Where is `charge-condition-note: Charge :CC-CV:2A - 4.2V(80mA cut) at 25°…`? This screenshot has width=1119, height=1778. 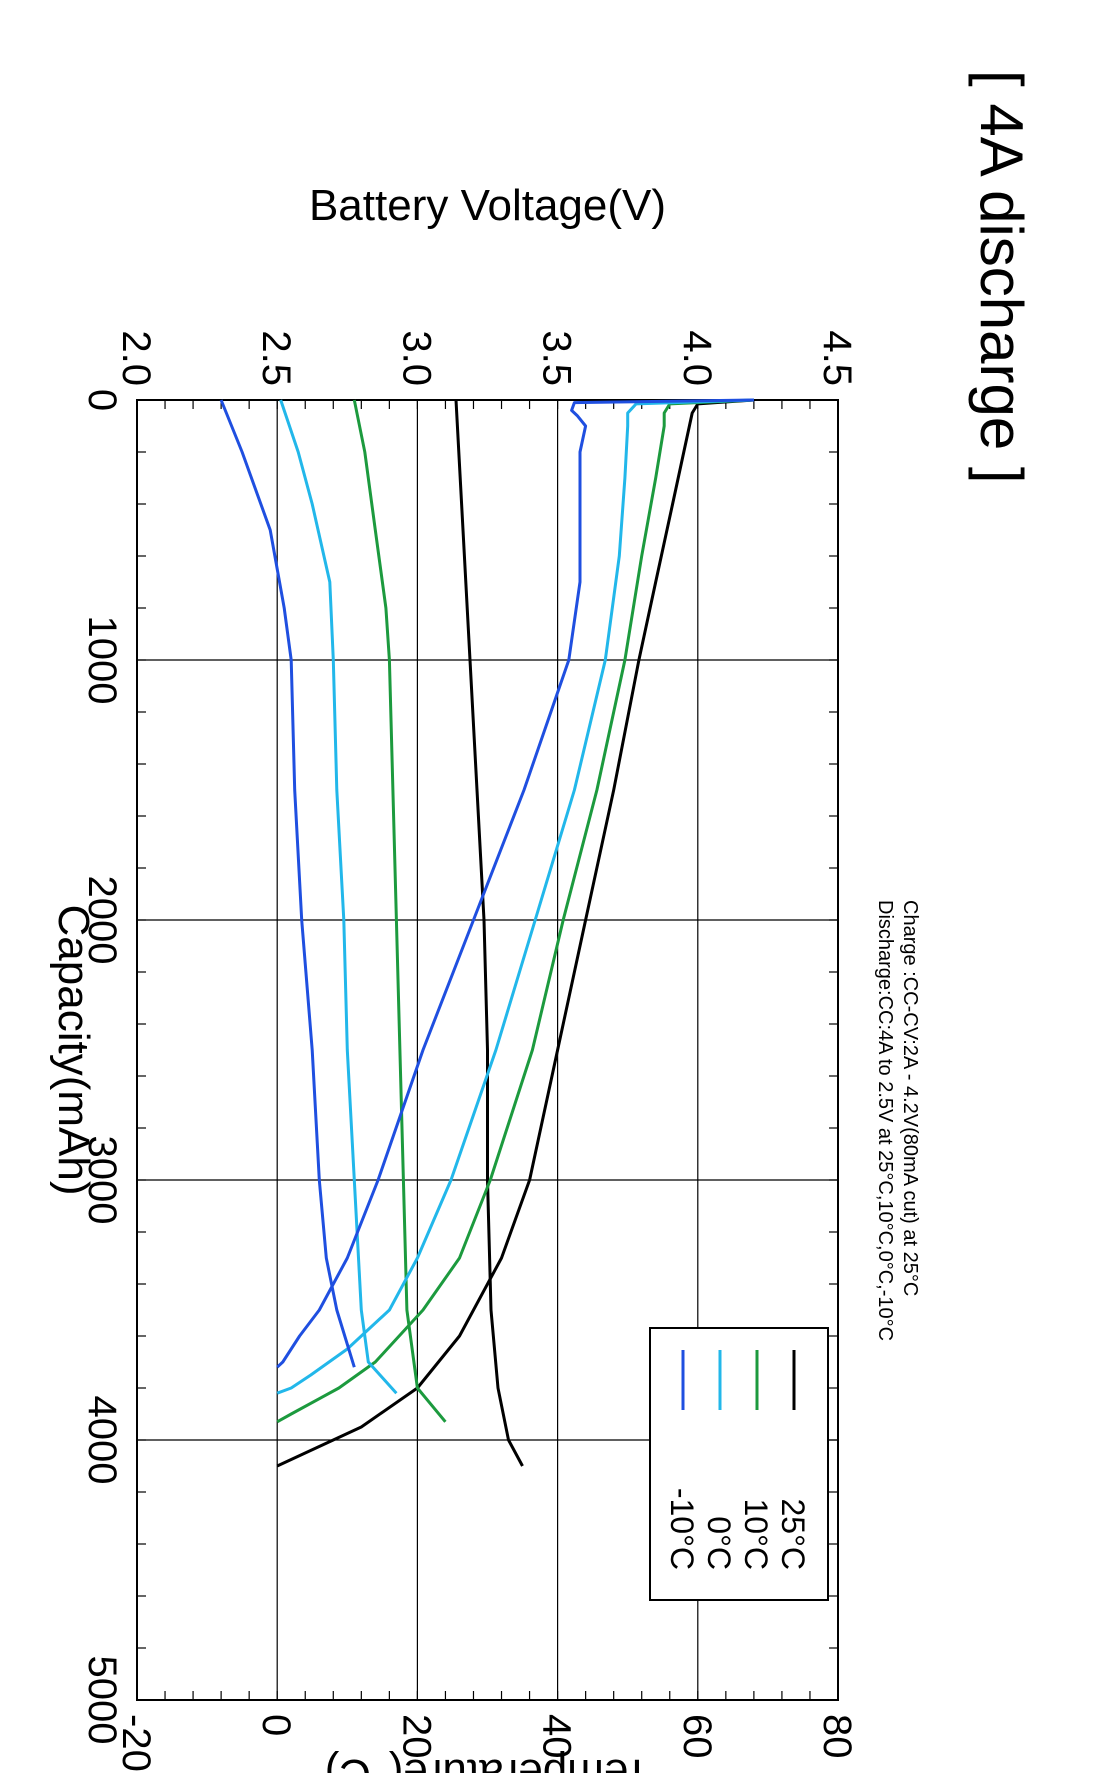 charge-condition-note: Charge :CC-CV:2A - 4.2V(80mA cut) at 25°… is located at coordinates (910, 1098).